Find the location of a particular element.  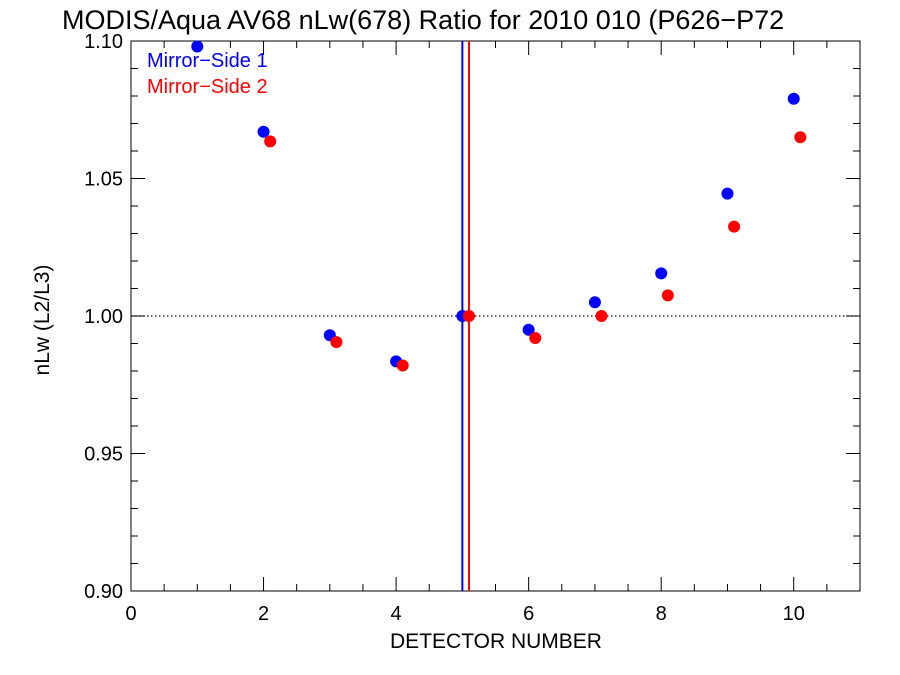

x-tick-label: 8 is located at coordinates (661, 614).